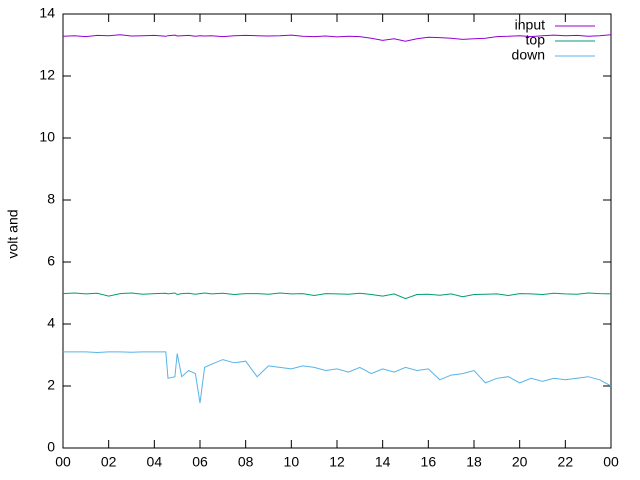 Image resolution: width=640 pixels, height=480 pixels. What do you see at coordinates (536, 40) in the screenshot?
I see `legend-label: top` at bounding box center [536, 40].